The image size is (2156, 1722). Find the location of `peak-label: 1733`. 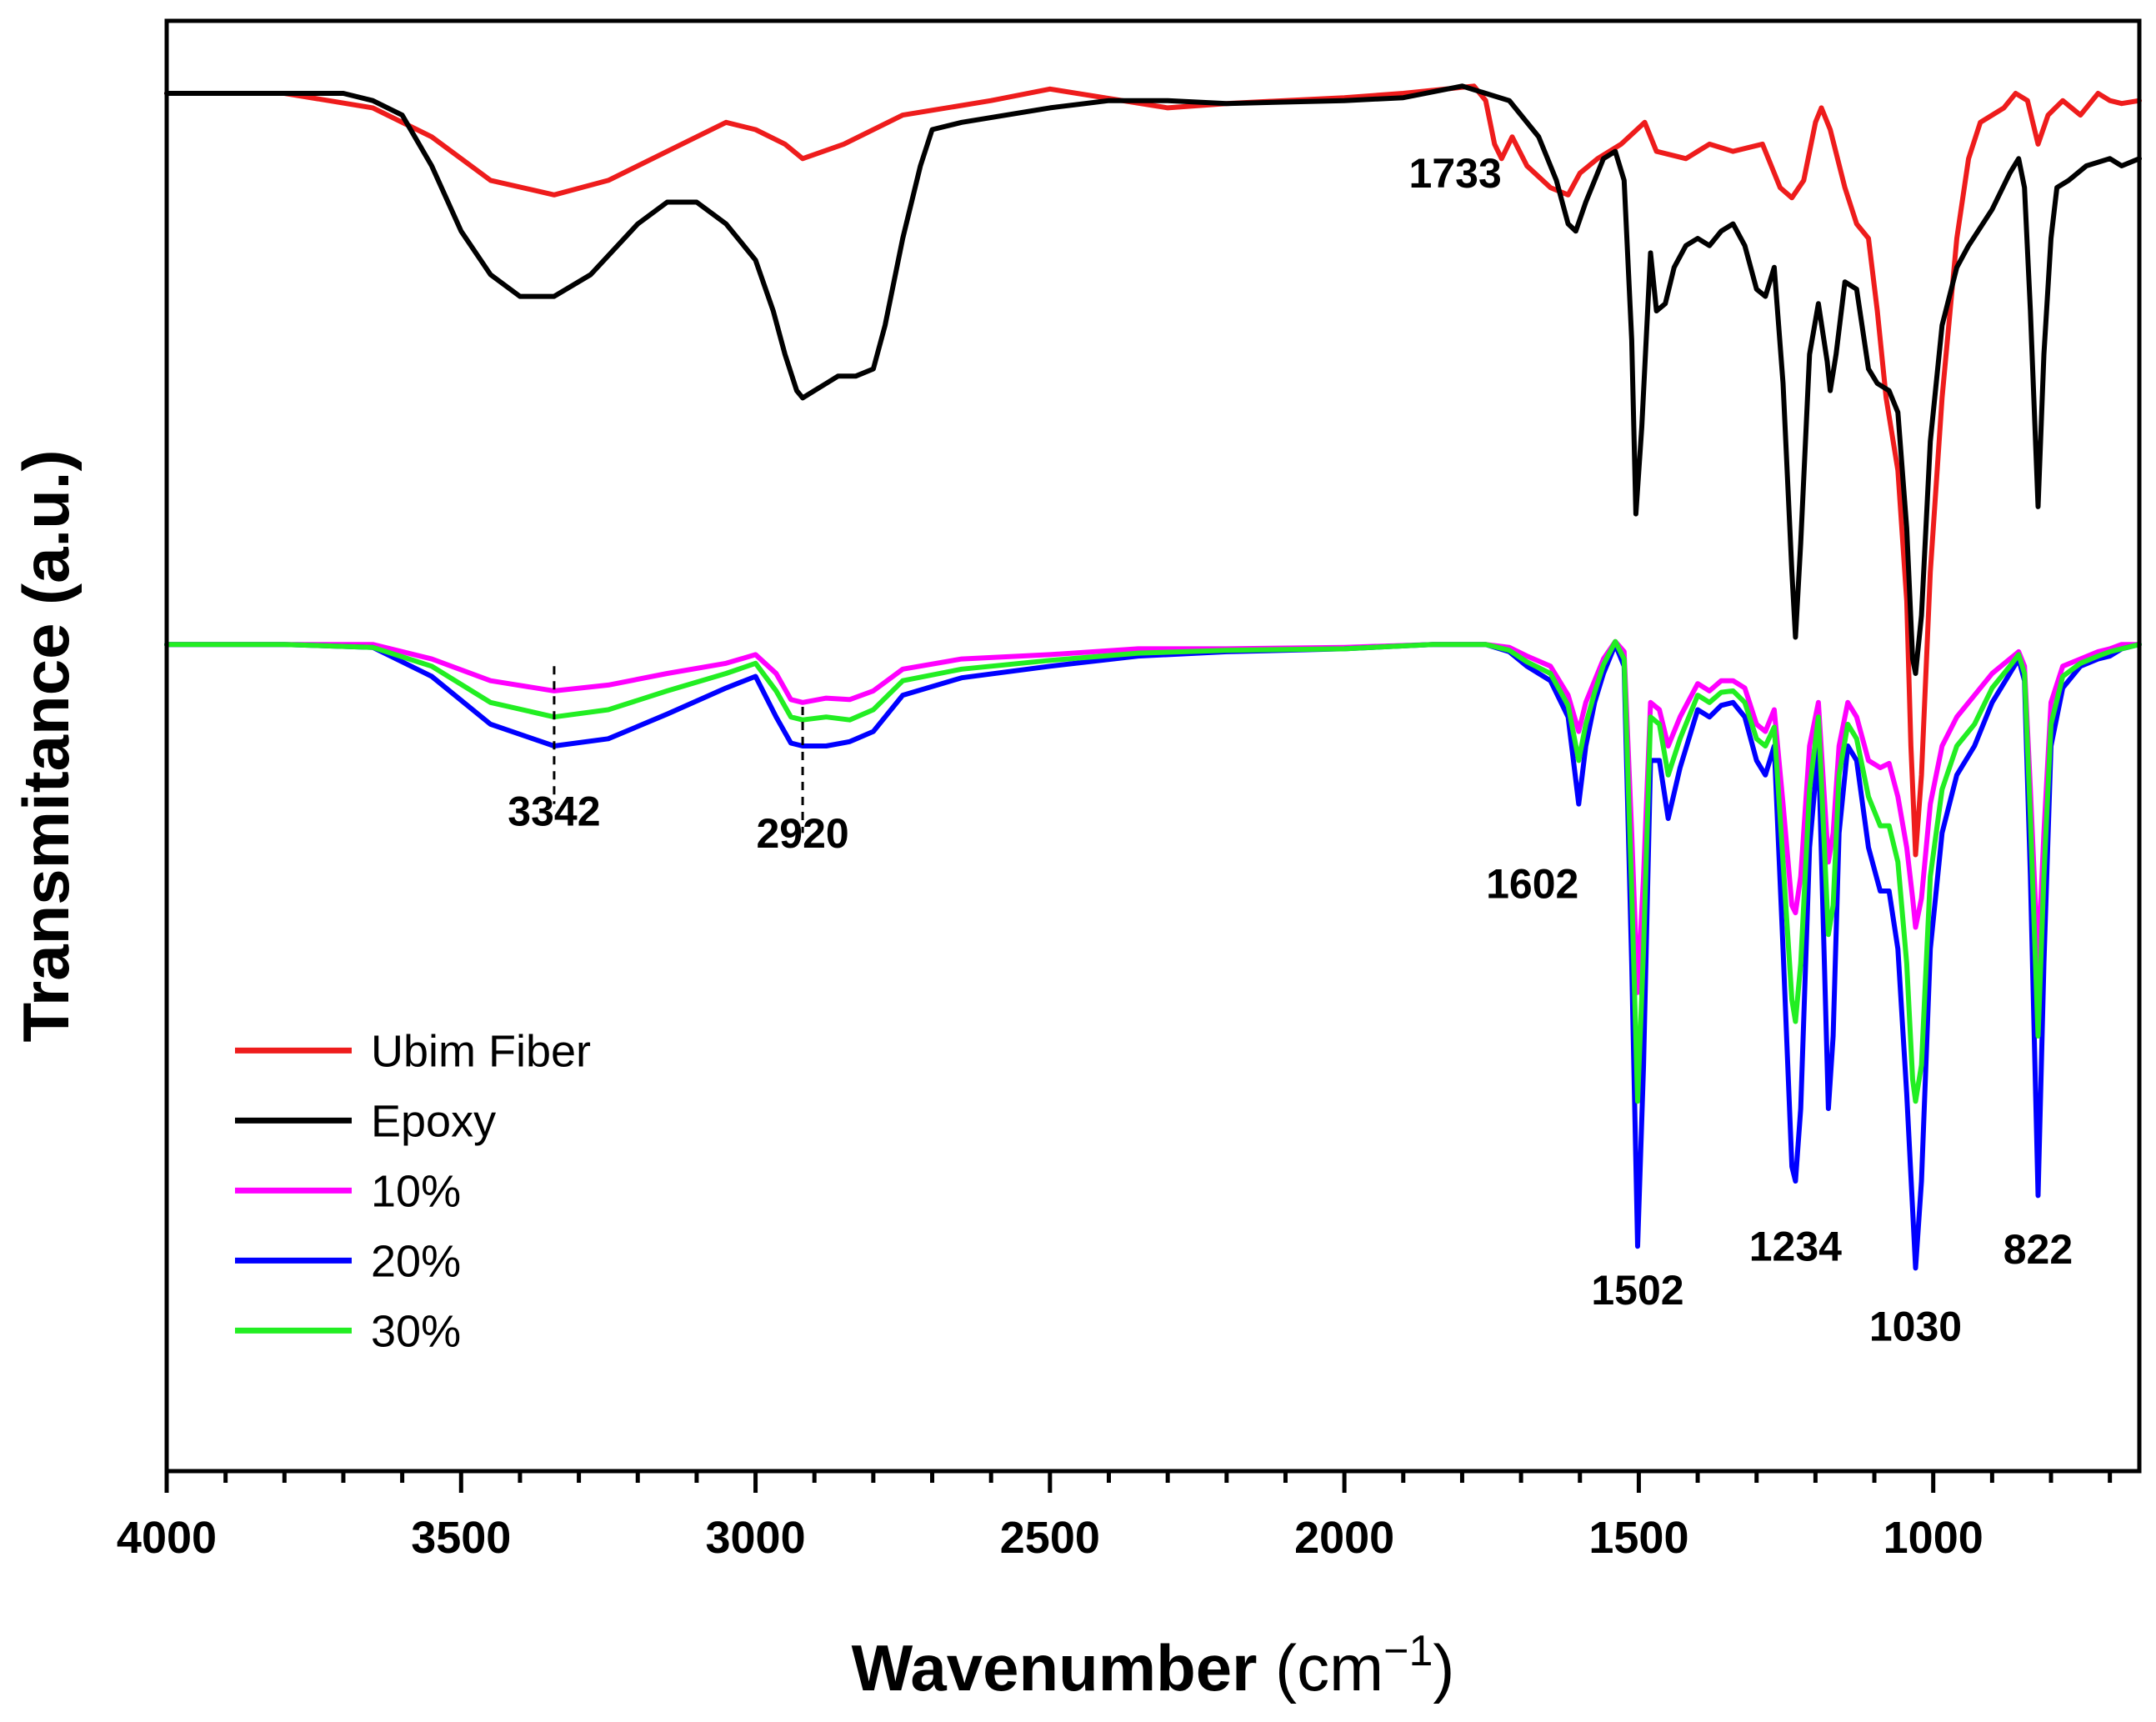

peak-label: 1733 is located at coordinates (1455, 173).